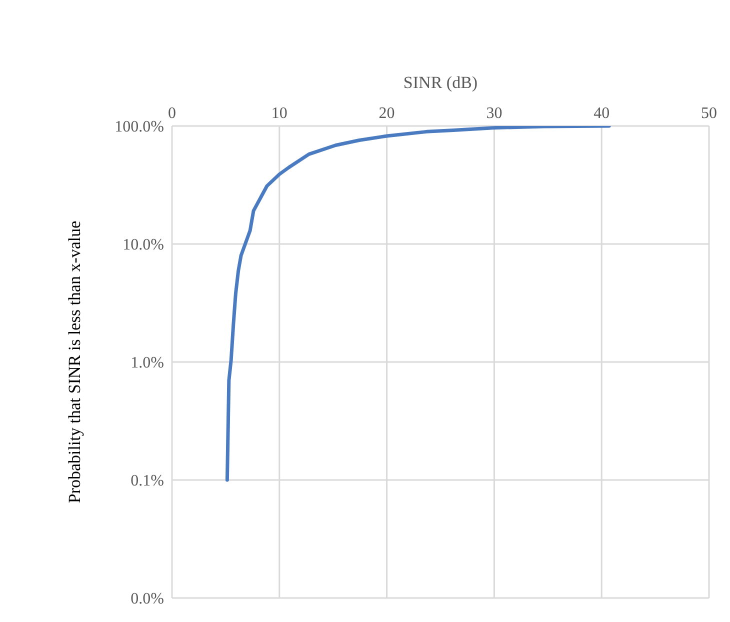  I want to click on y-tick-label: 100.0%, so click(139, 127).